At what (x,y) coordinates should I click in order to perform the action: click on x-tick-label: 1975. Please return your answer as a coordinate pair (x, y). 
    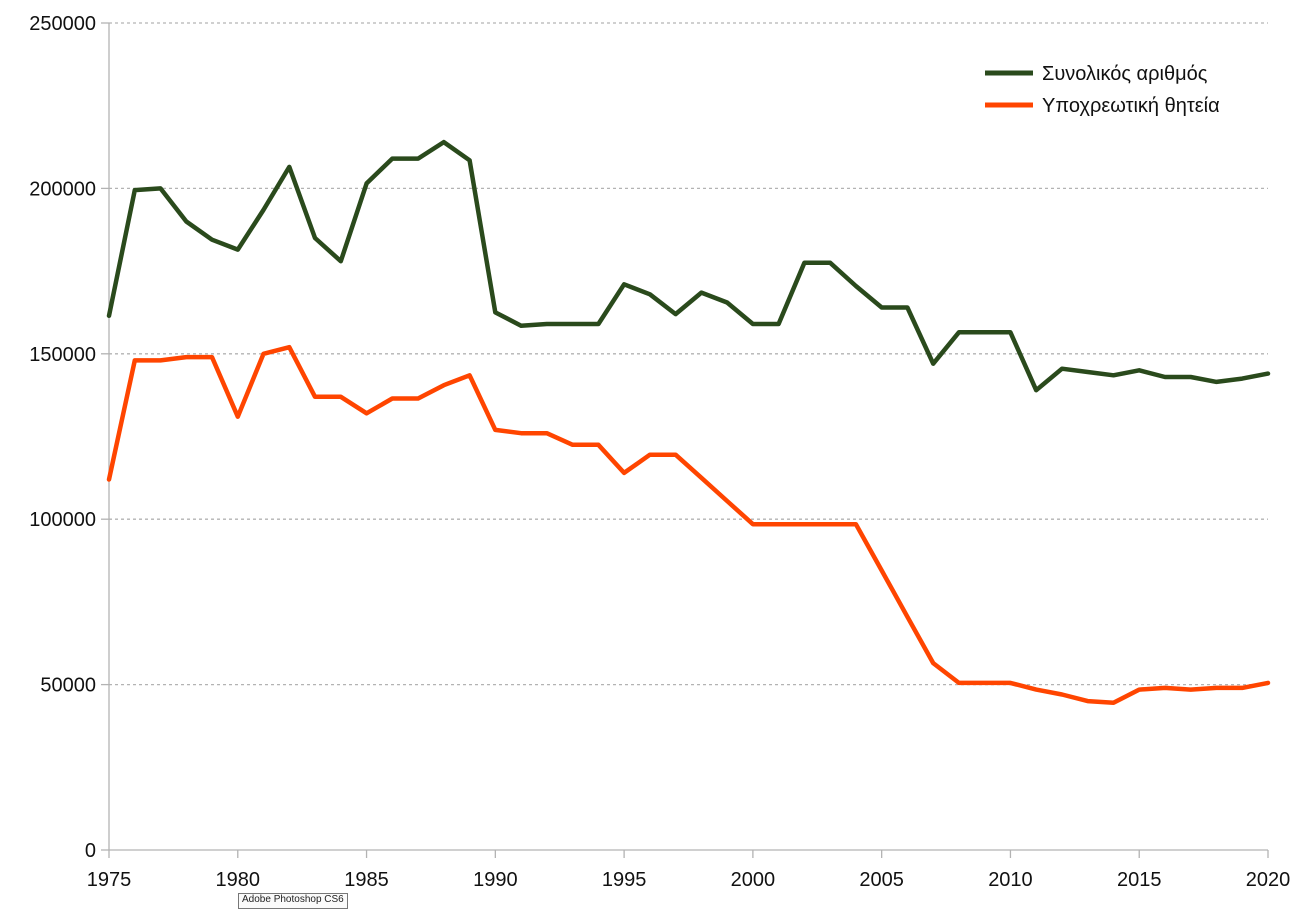
    Looking at the image, I should click on (109, 880).